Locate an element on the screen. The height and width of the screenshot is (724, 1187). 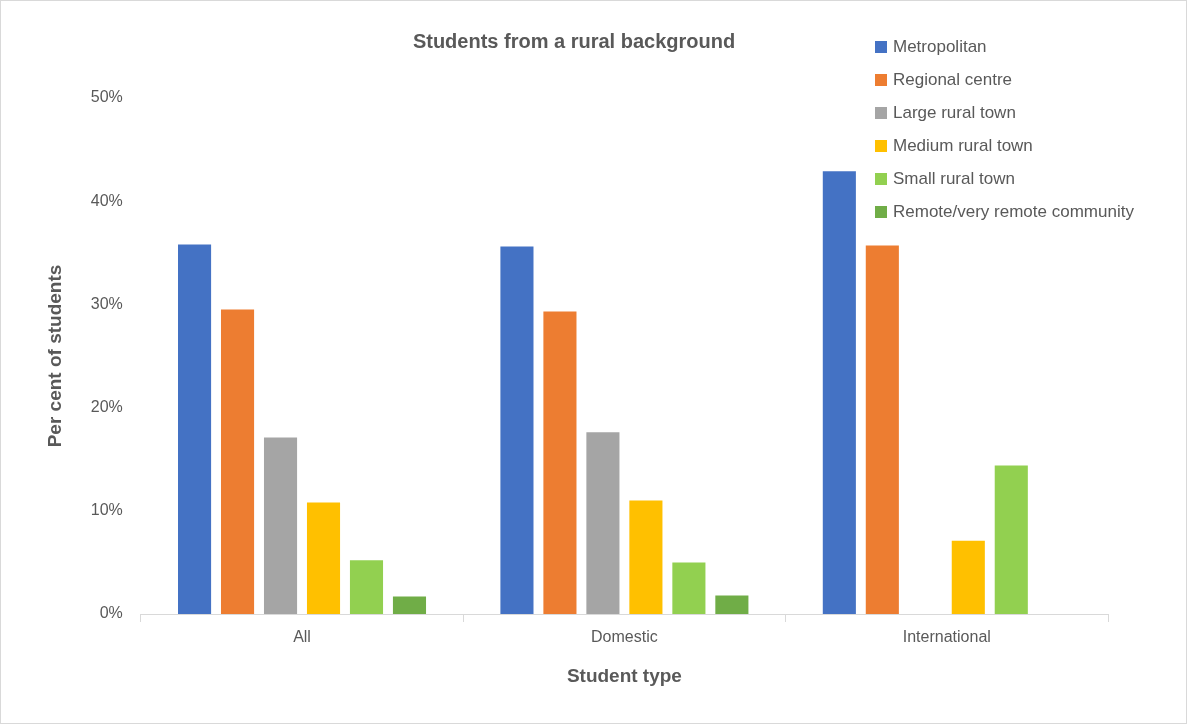
y-tick-label: 50% is located at coordinates (106, 97).